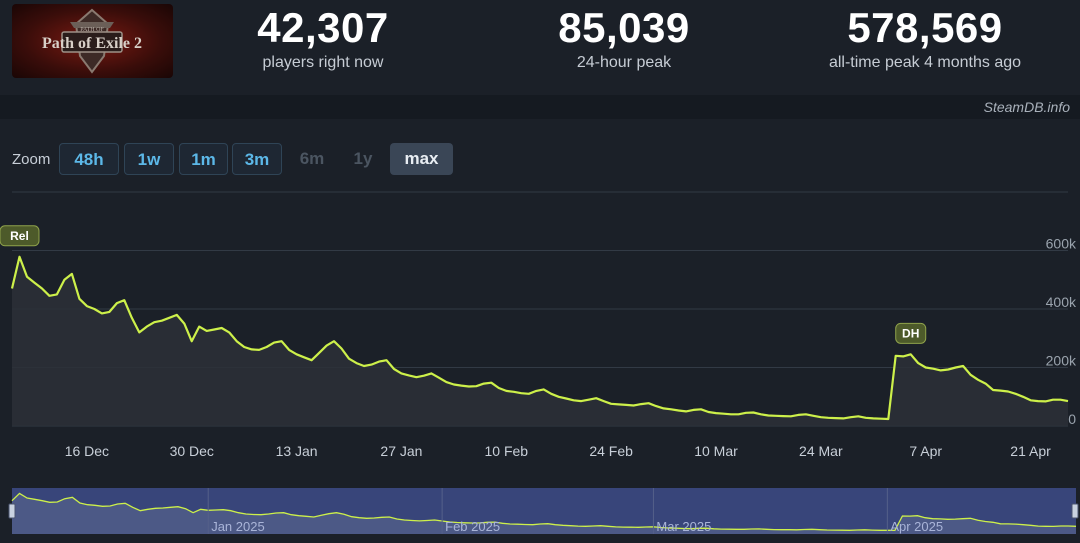  I want to click on x-tick-label: 16 Dec, so click(87, 451).